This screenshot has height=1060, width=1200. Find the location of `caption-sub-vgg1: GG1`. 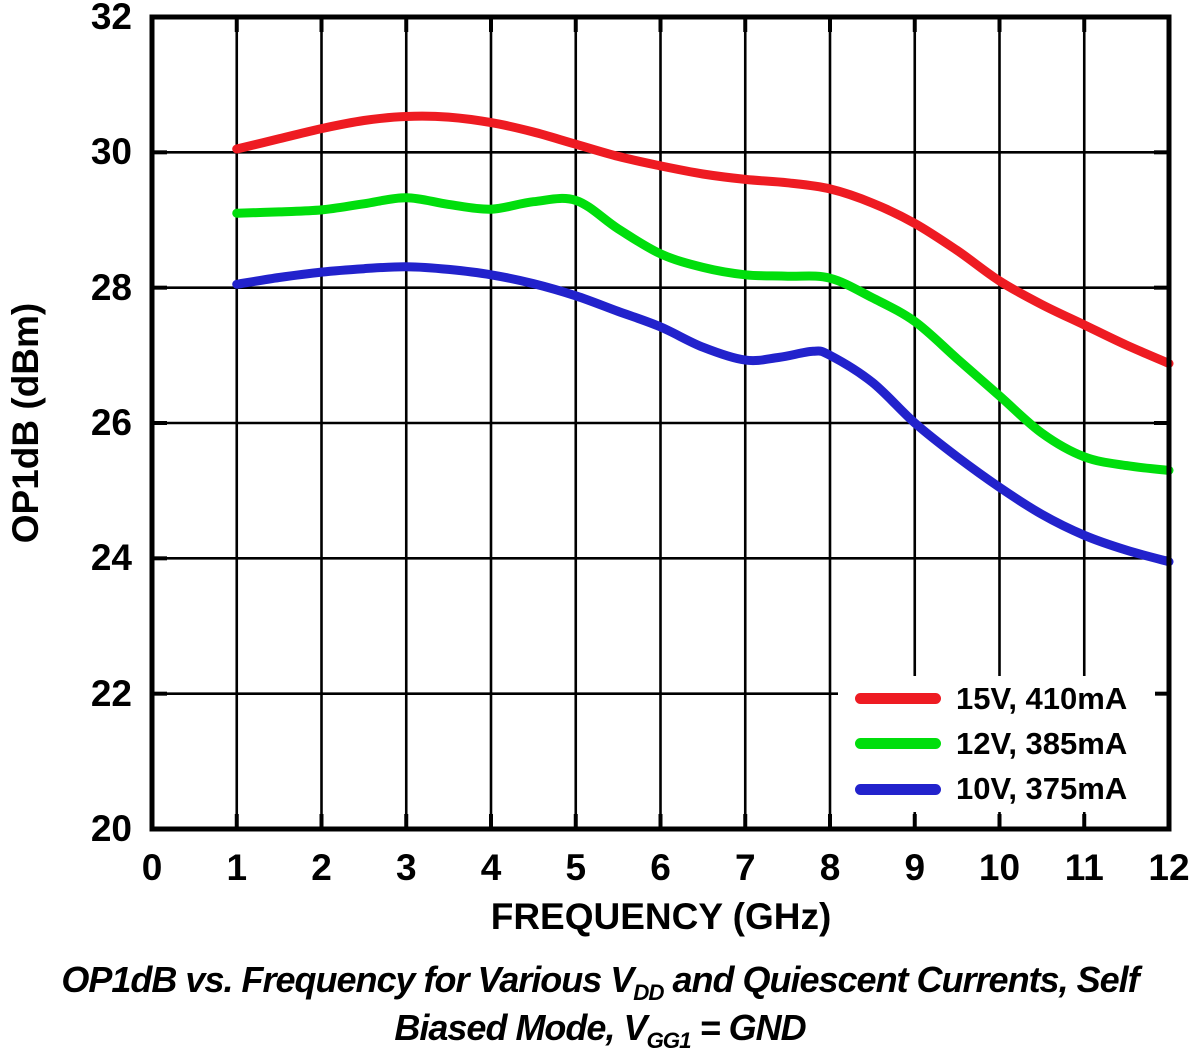

caption-sub-vgg1: GG1 is located at coordinates (668, 1041).